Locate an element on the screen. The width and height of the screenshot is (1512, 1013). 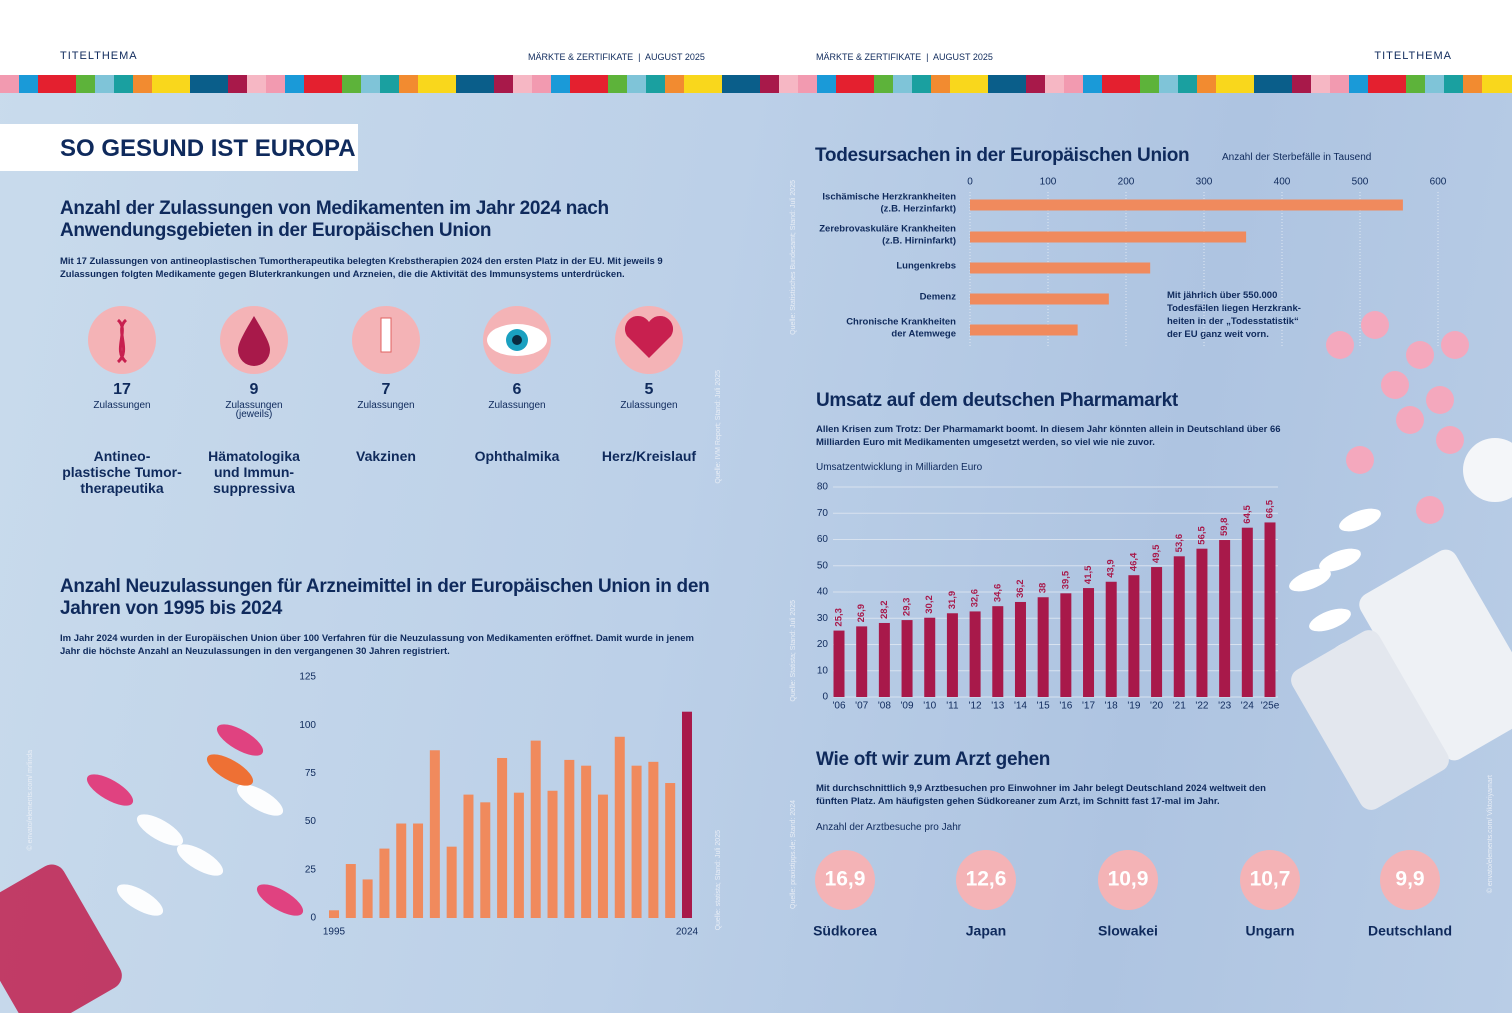
category-label: Ischämische Herzkrankheiten is located at coordinates (889, 197).